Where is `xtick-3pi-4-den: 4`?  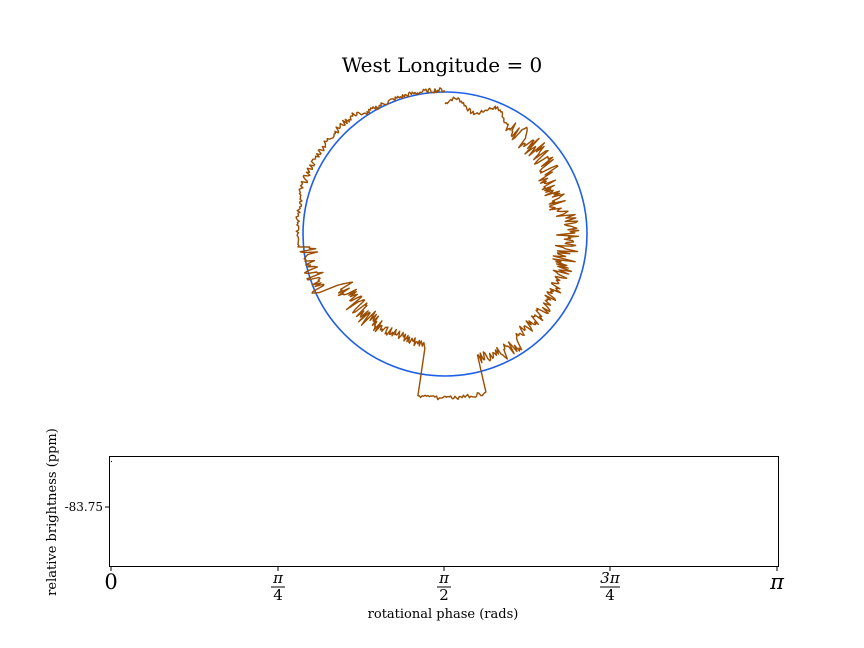 xtick-3pi-4-den: 4 is located at coordinates (610, 595).